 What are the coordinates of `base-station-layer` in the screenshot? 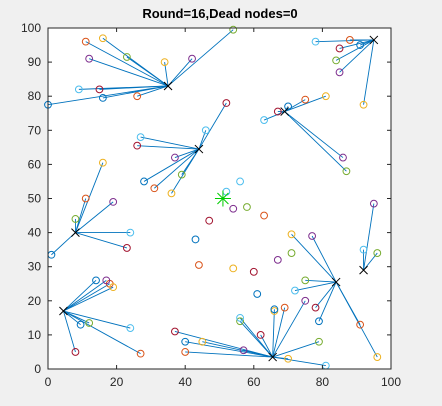 It's located at (222, 198).